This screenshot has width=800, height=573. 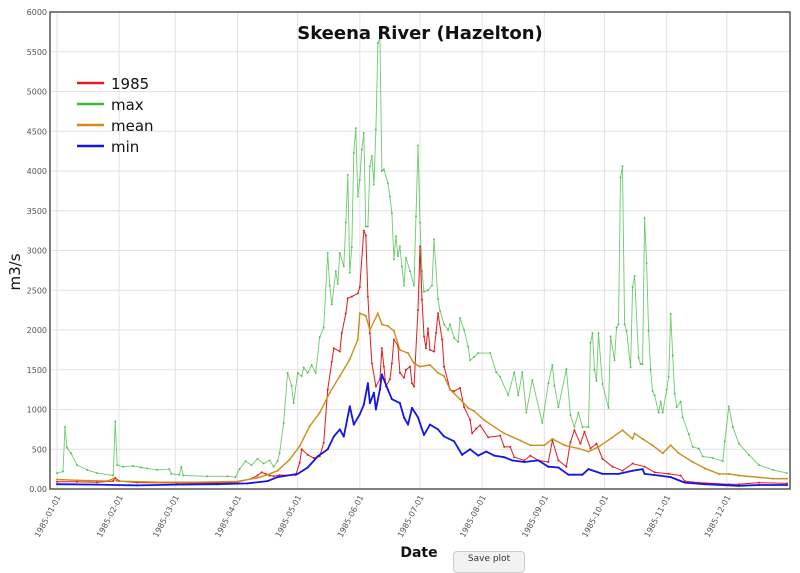 What do you see at coordinates (37, 171) in the screenshot?
I see `y-tick-label: 4000` at bounding box center [37, 171].